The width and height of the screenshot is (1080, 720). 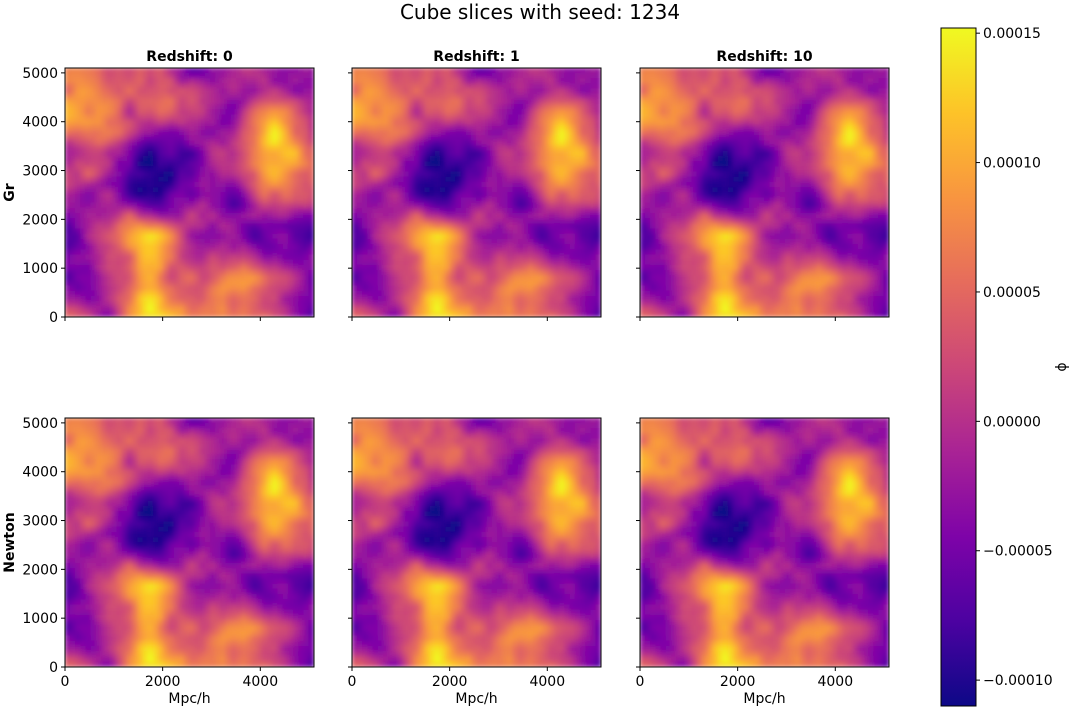 What do you see at coordinates (40, 220) in the screenshot?
I see `y-tick-label: 2000` at bounding box center [40, 220].